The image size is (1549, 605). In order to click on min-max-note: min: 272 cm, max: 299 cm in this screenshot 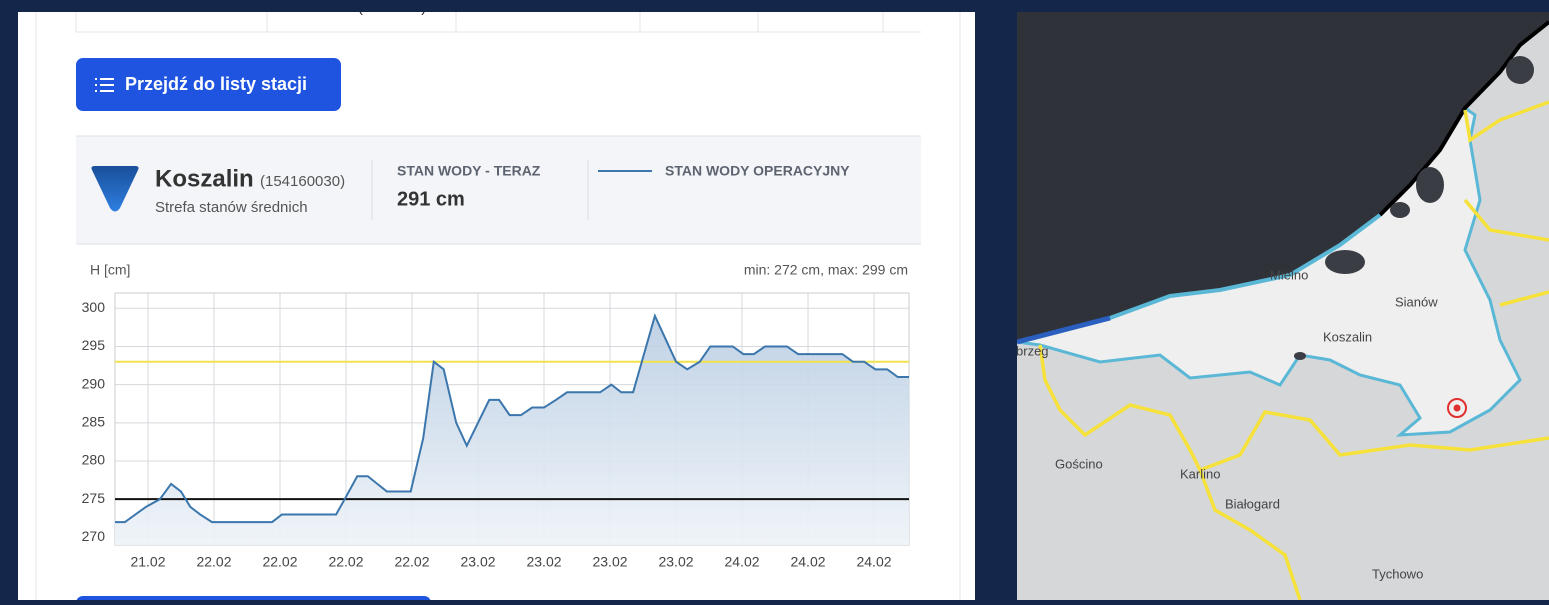, I will do `click(826, 270)`.